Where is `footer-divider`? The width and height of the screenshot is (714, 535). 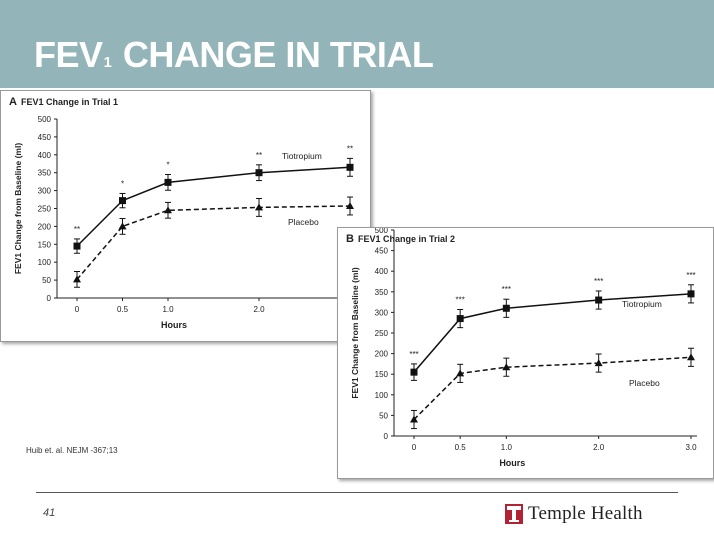 footer-divider is located at coordinates (357, 492).